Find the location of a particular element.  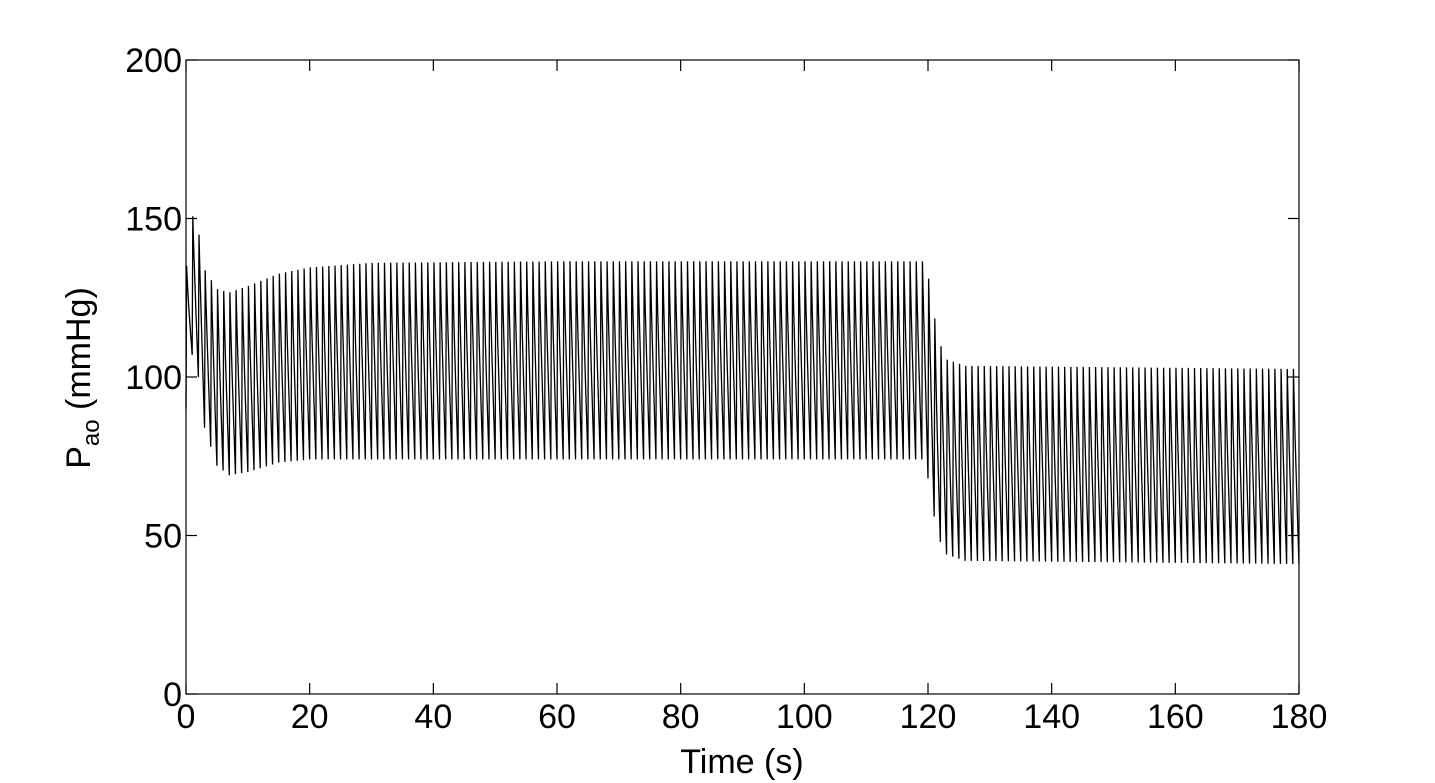

x-tick-label: 160 is located at coordinates (1175, 717).